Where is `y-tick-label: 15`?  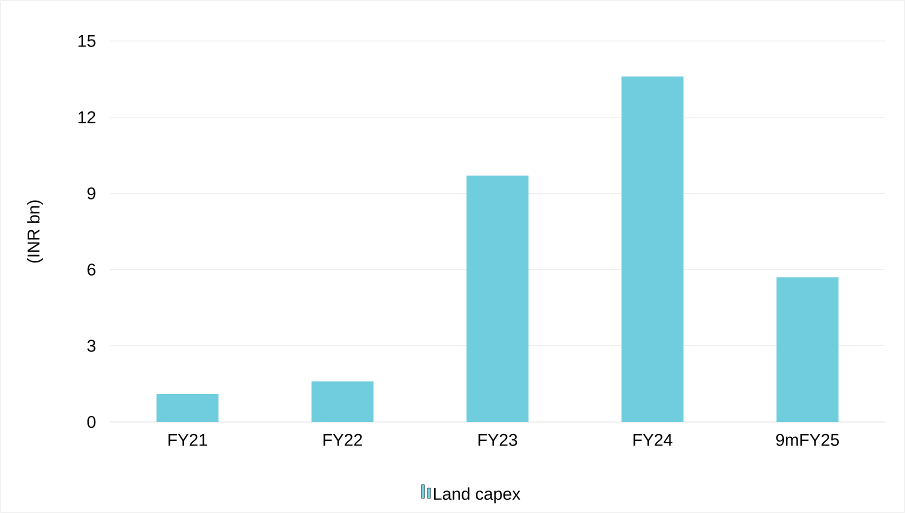
y-tick-label: 15 is located at coordinates (87, 41).